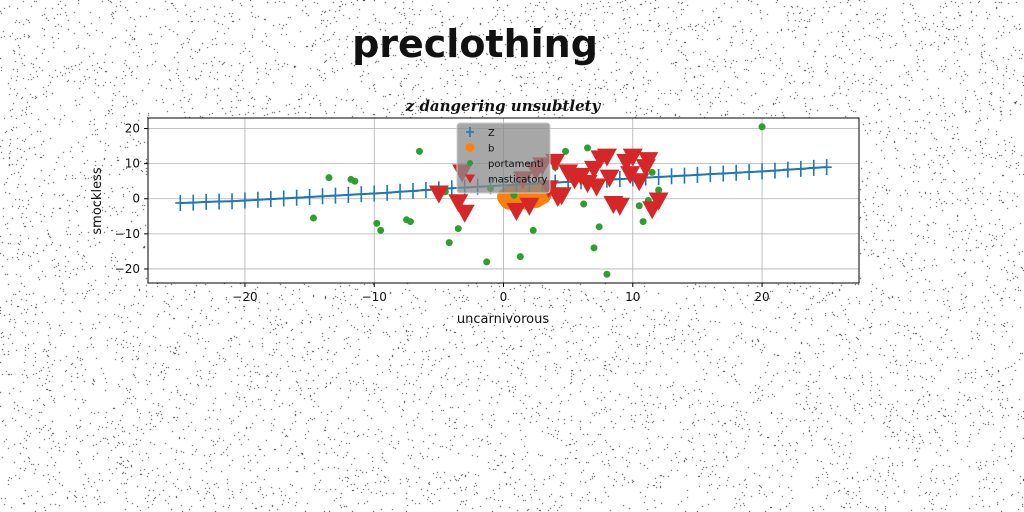  What do you see at coordinates (504, 297) in the screenshot?
I see `x-tick-label: 0` at bounding box center [504, 297].